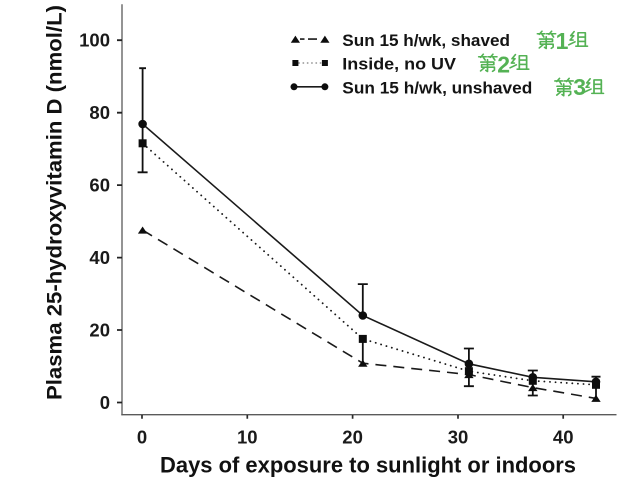  What do you see at coordinates (437, 87) in the screenshot?
I see `svg-text: Sun 15 h/wk, unshaved` at bounding box center [437, 87].